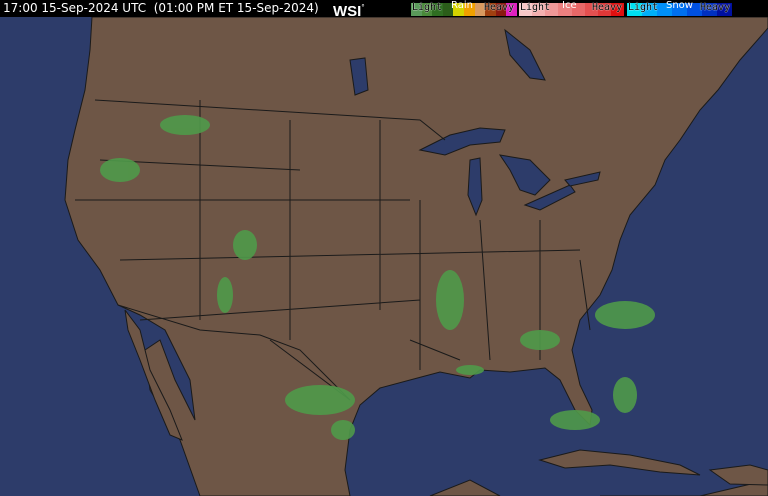 The image size is (768, 496). I want to click on lake-huron, so click(524, 175).